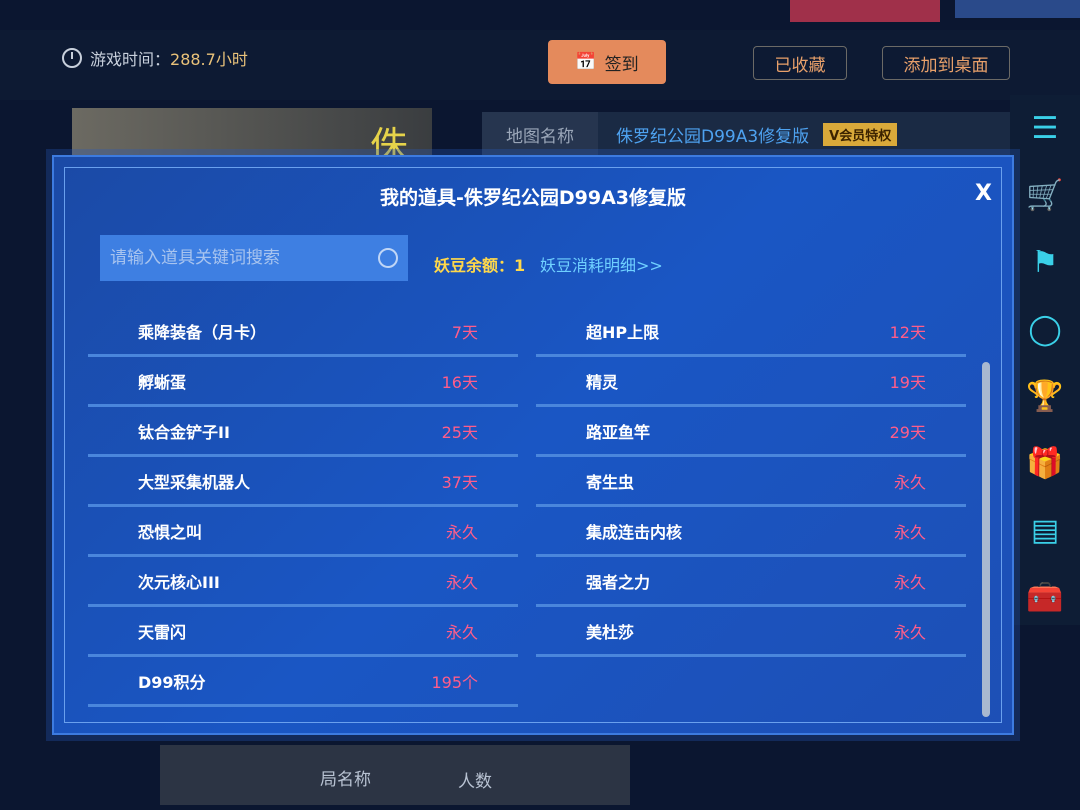 The width and height of the screenshot is (1080, 810). What do you see at coordinates (1045, 195) in the screenshot?
I see `cart-icon: 🛒` at bounding box center [1045, 195].